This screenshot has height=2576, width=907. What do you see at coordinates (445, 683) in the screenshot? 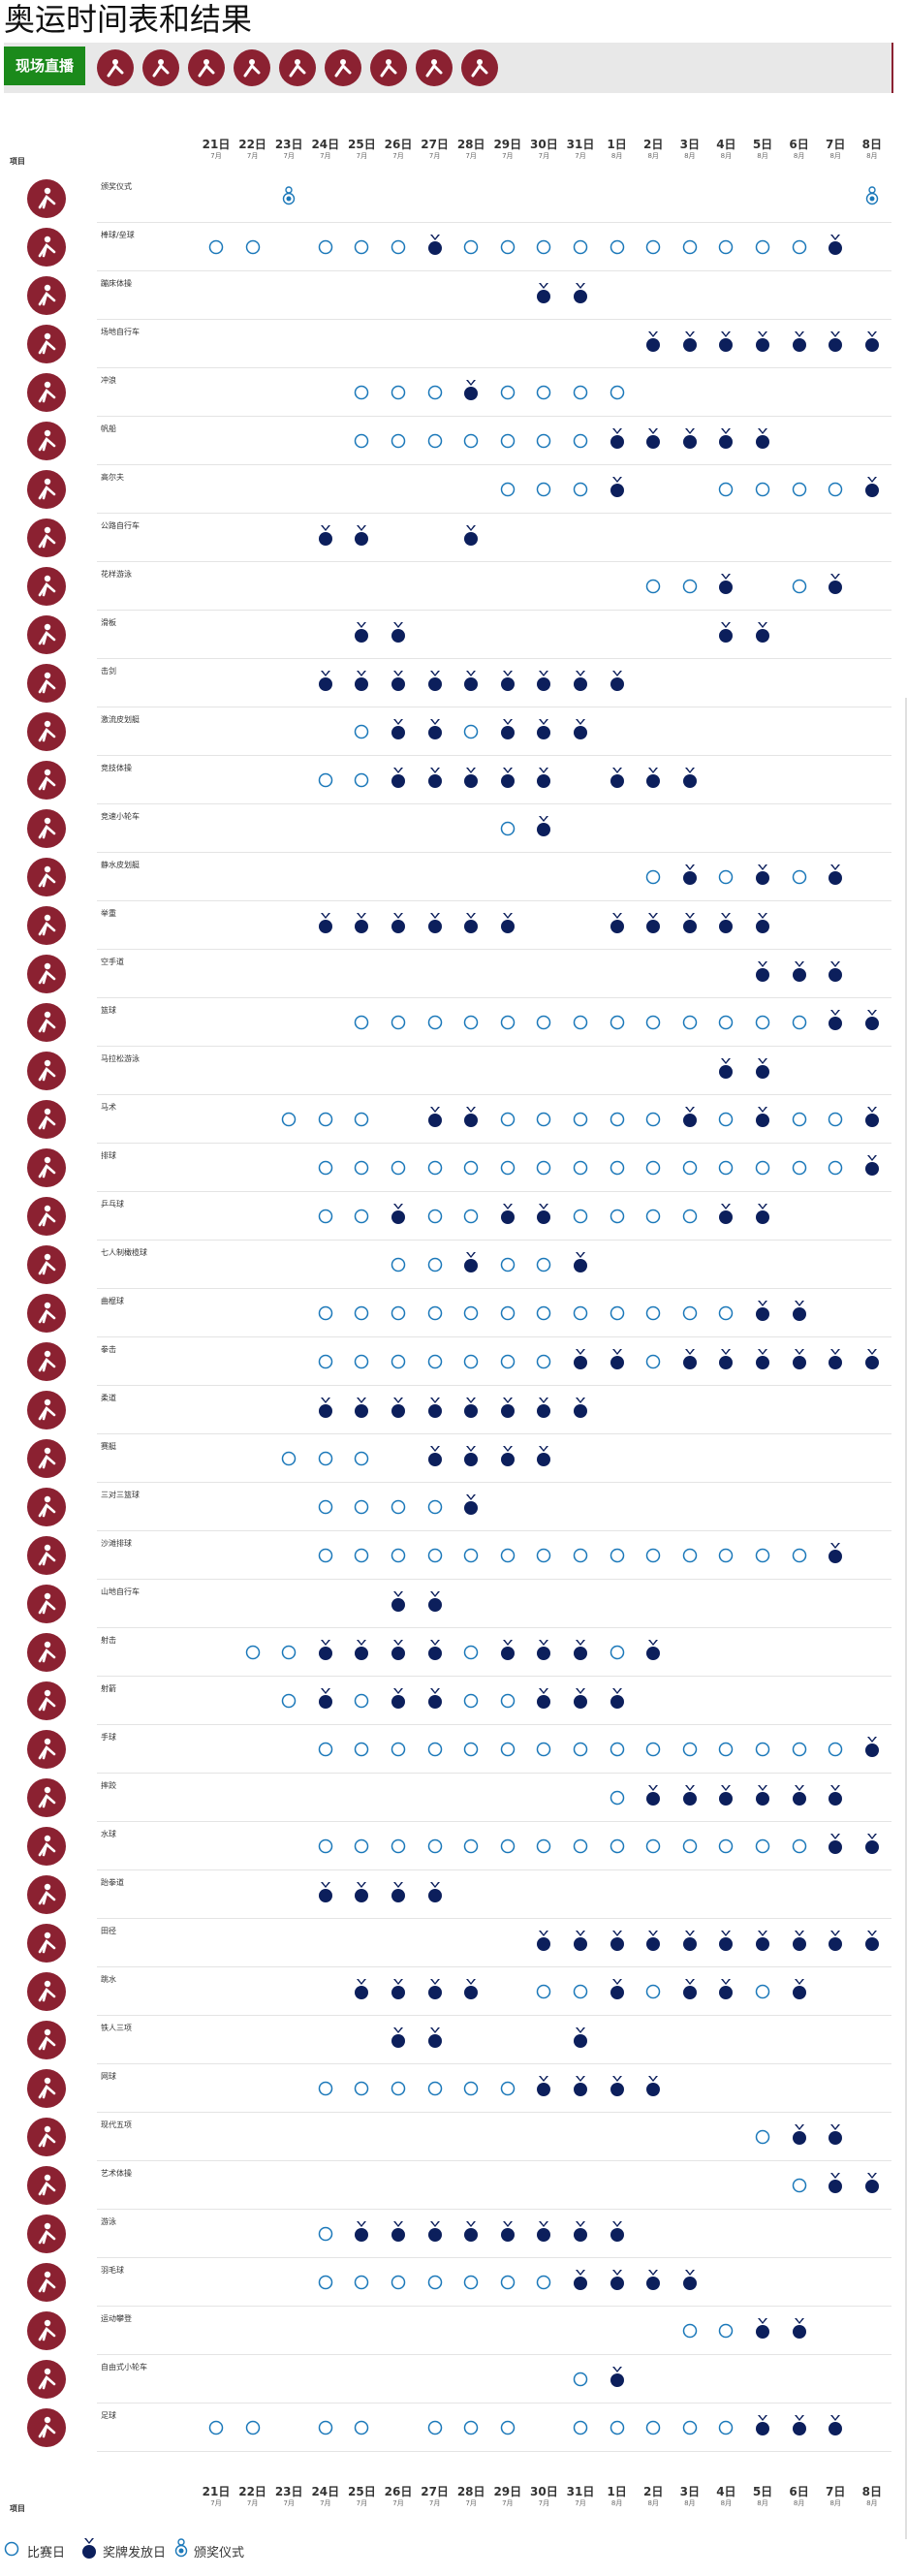
I see `sport-row: 击剑` at bounding box center [445, 683].